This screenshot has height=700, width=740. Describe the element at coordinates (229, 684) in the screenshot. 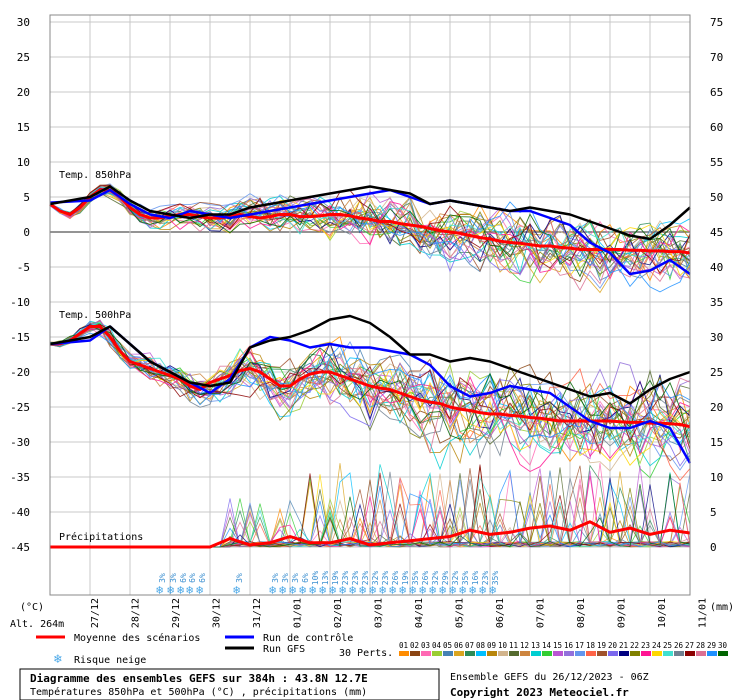

I see `title-box` at that location.